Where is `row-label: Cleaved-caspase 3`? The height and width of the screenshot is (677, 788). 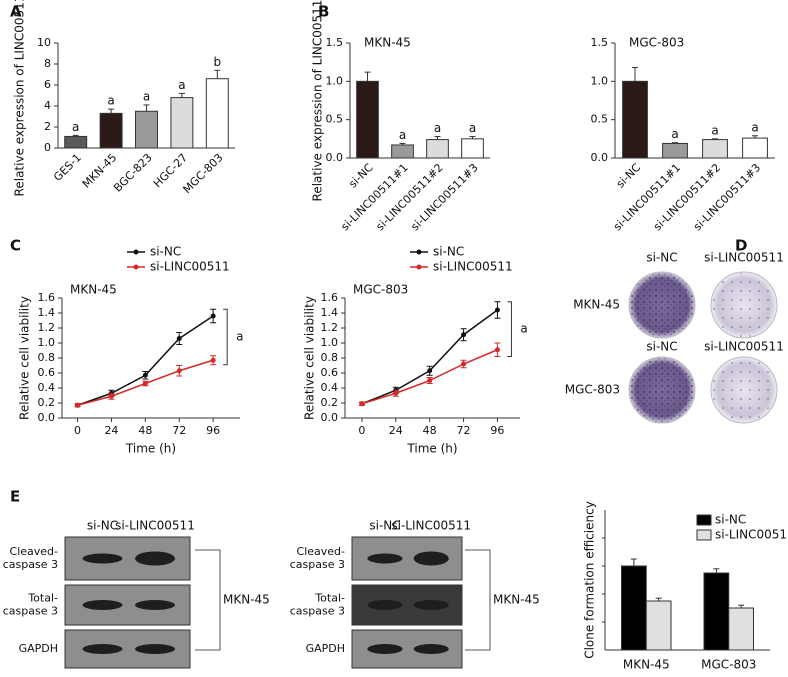 row-label: Cleaved-caspase 3 is located at coordinates (30, 558).